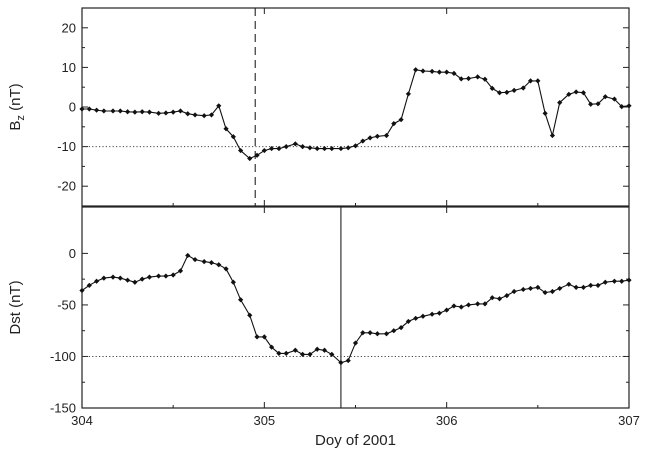 The width and height of the screenshot is (649, 456). I want to click on y-axis-label-subscript: z, so click(21, 118).